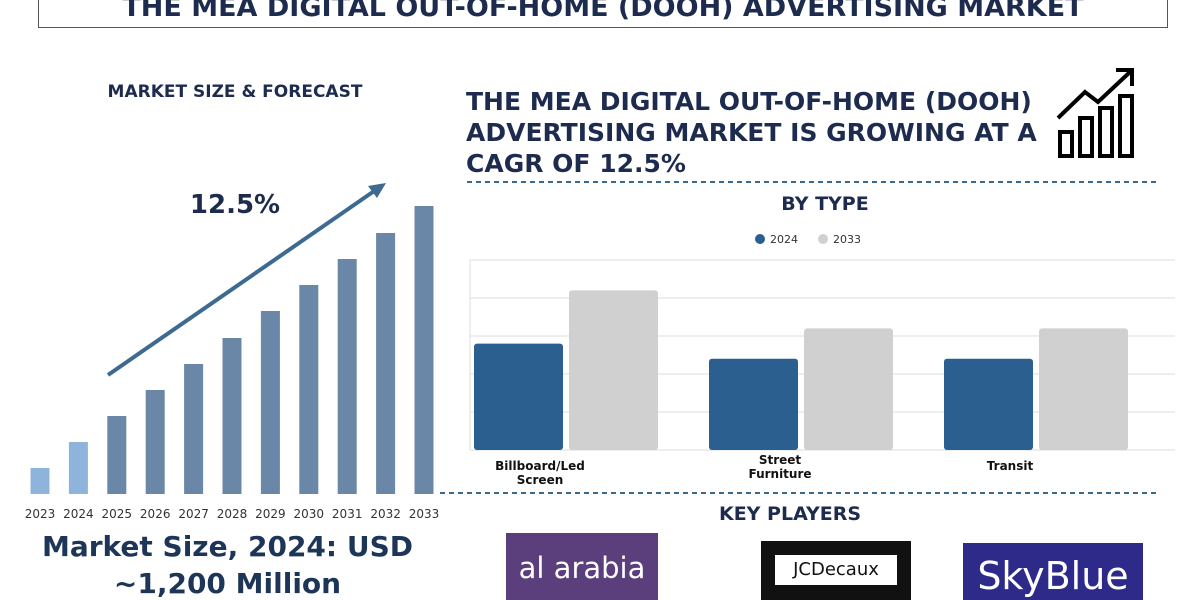 The width and height of the screenshot is (1200, 600). What do you see at coordinates (40, 514) in the screenshot?
I see `x-tick-label: 2023` at bounding box center [40, 514].